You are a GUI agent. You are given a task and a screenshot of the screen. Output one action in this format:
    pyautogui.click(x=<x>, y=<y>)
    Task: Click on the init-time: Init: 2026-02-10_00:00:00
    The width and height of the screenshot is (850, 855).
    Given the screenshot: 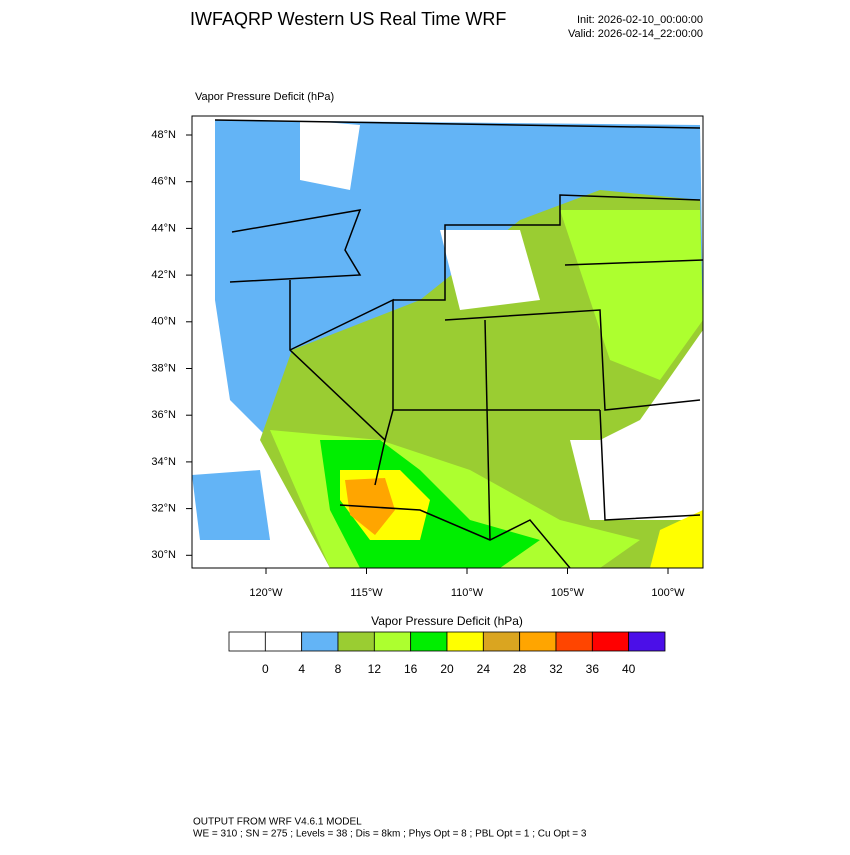 What is the action you would take?
    pyautogui.click(x=640, y=20)
    